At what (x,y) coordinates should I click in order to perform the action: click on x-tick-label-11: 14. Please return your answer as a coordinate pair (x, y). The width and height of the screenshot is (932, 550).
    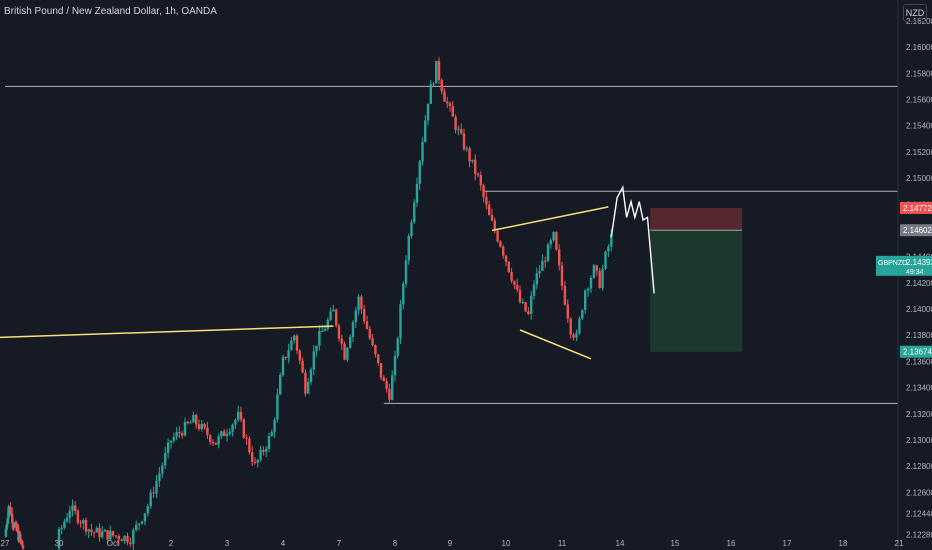
    Looking at the image, I should click on (620, 543).